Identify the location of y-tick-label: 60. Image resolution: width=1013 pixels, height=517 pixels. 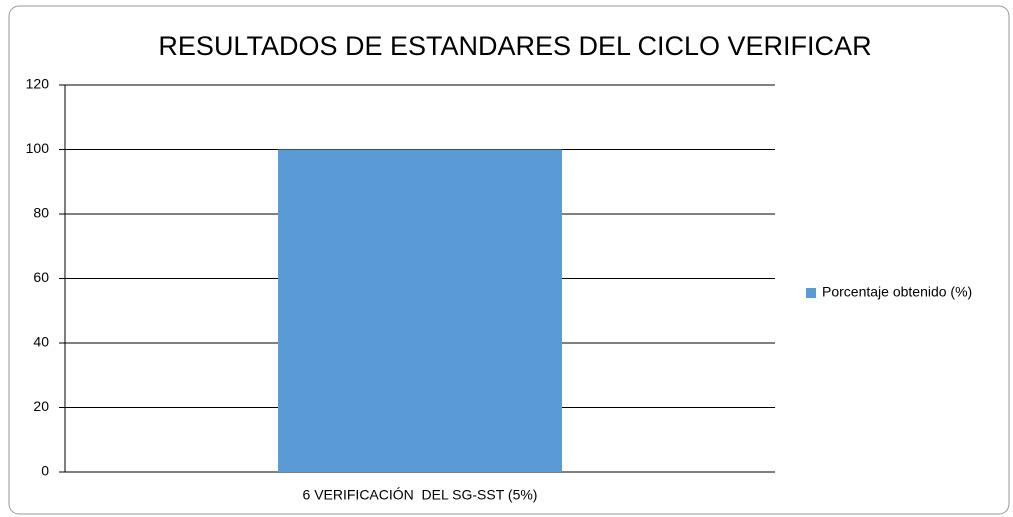
(41, 277).